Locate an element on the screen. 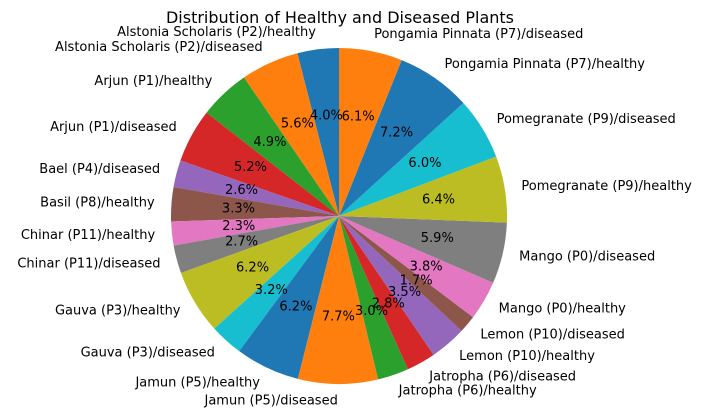  pie-category-label: Jatropha (P6)/healthy is located at coordinates (467, 390).